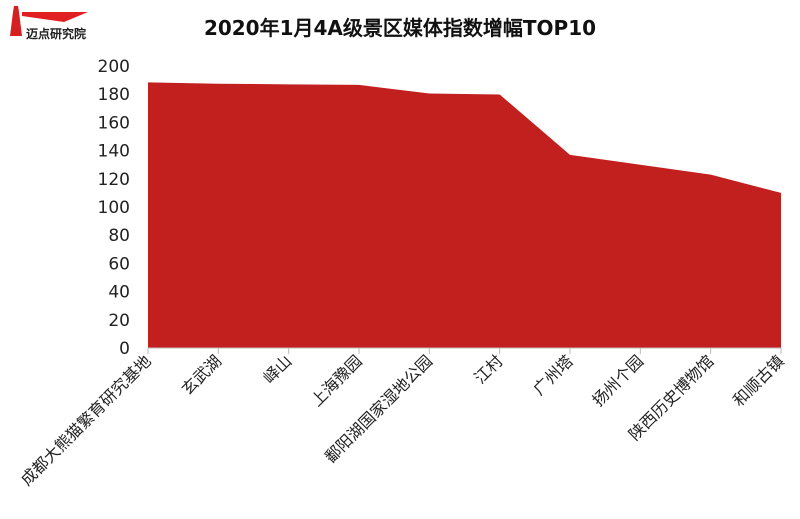 The image size is (800, 519). Describe the element at coordinates (48, 25) in the screenshot. I see `logo: 迈点研究院` at that location.